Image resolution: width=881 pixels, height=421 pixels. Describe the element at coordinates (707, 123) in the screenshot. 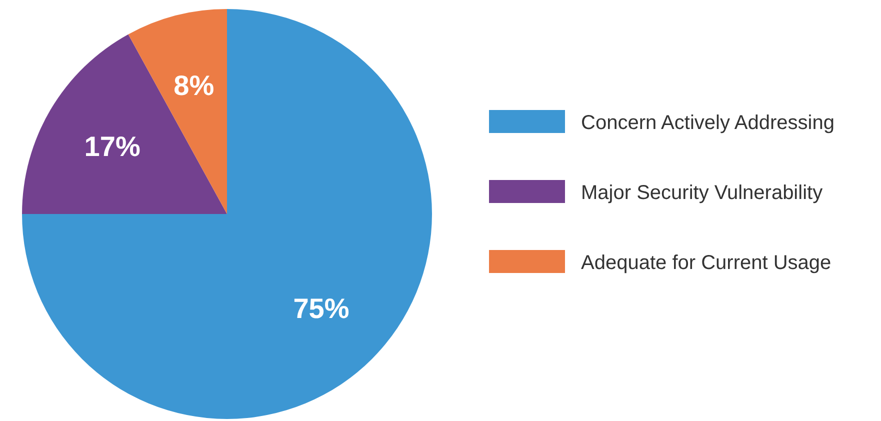

I see `legend-label: Concern Actively Addressing` at that location.